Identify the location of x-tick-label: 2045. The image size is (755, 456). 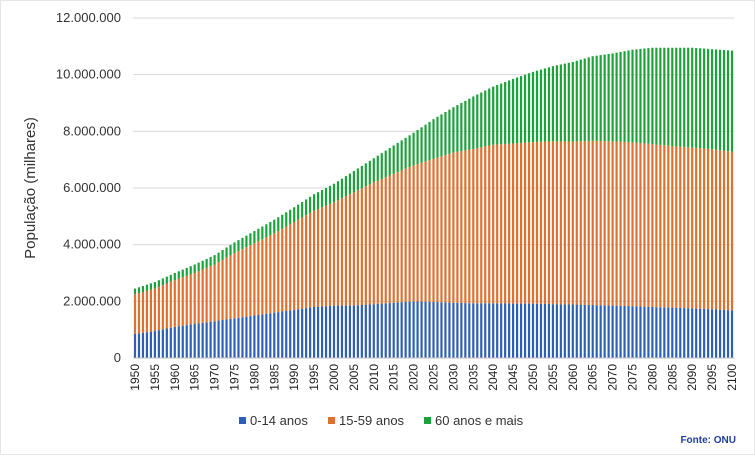
(513, 377).